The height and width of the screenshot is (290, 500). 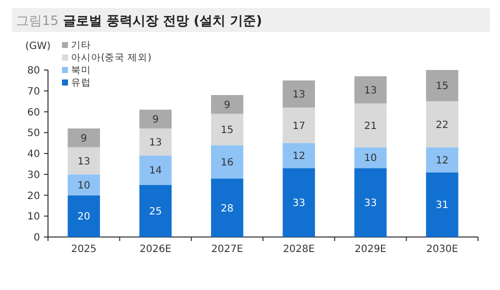 I want to click on y-tick-label: 50, so click(x=33, y=134).